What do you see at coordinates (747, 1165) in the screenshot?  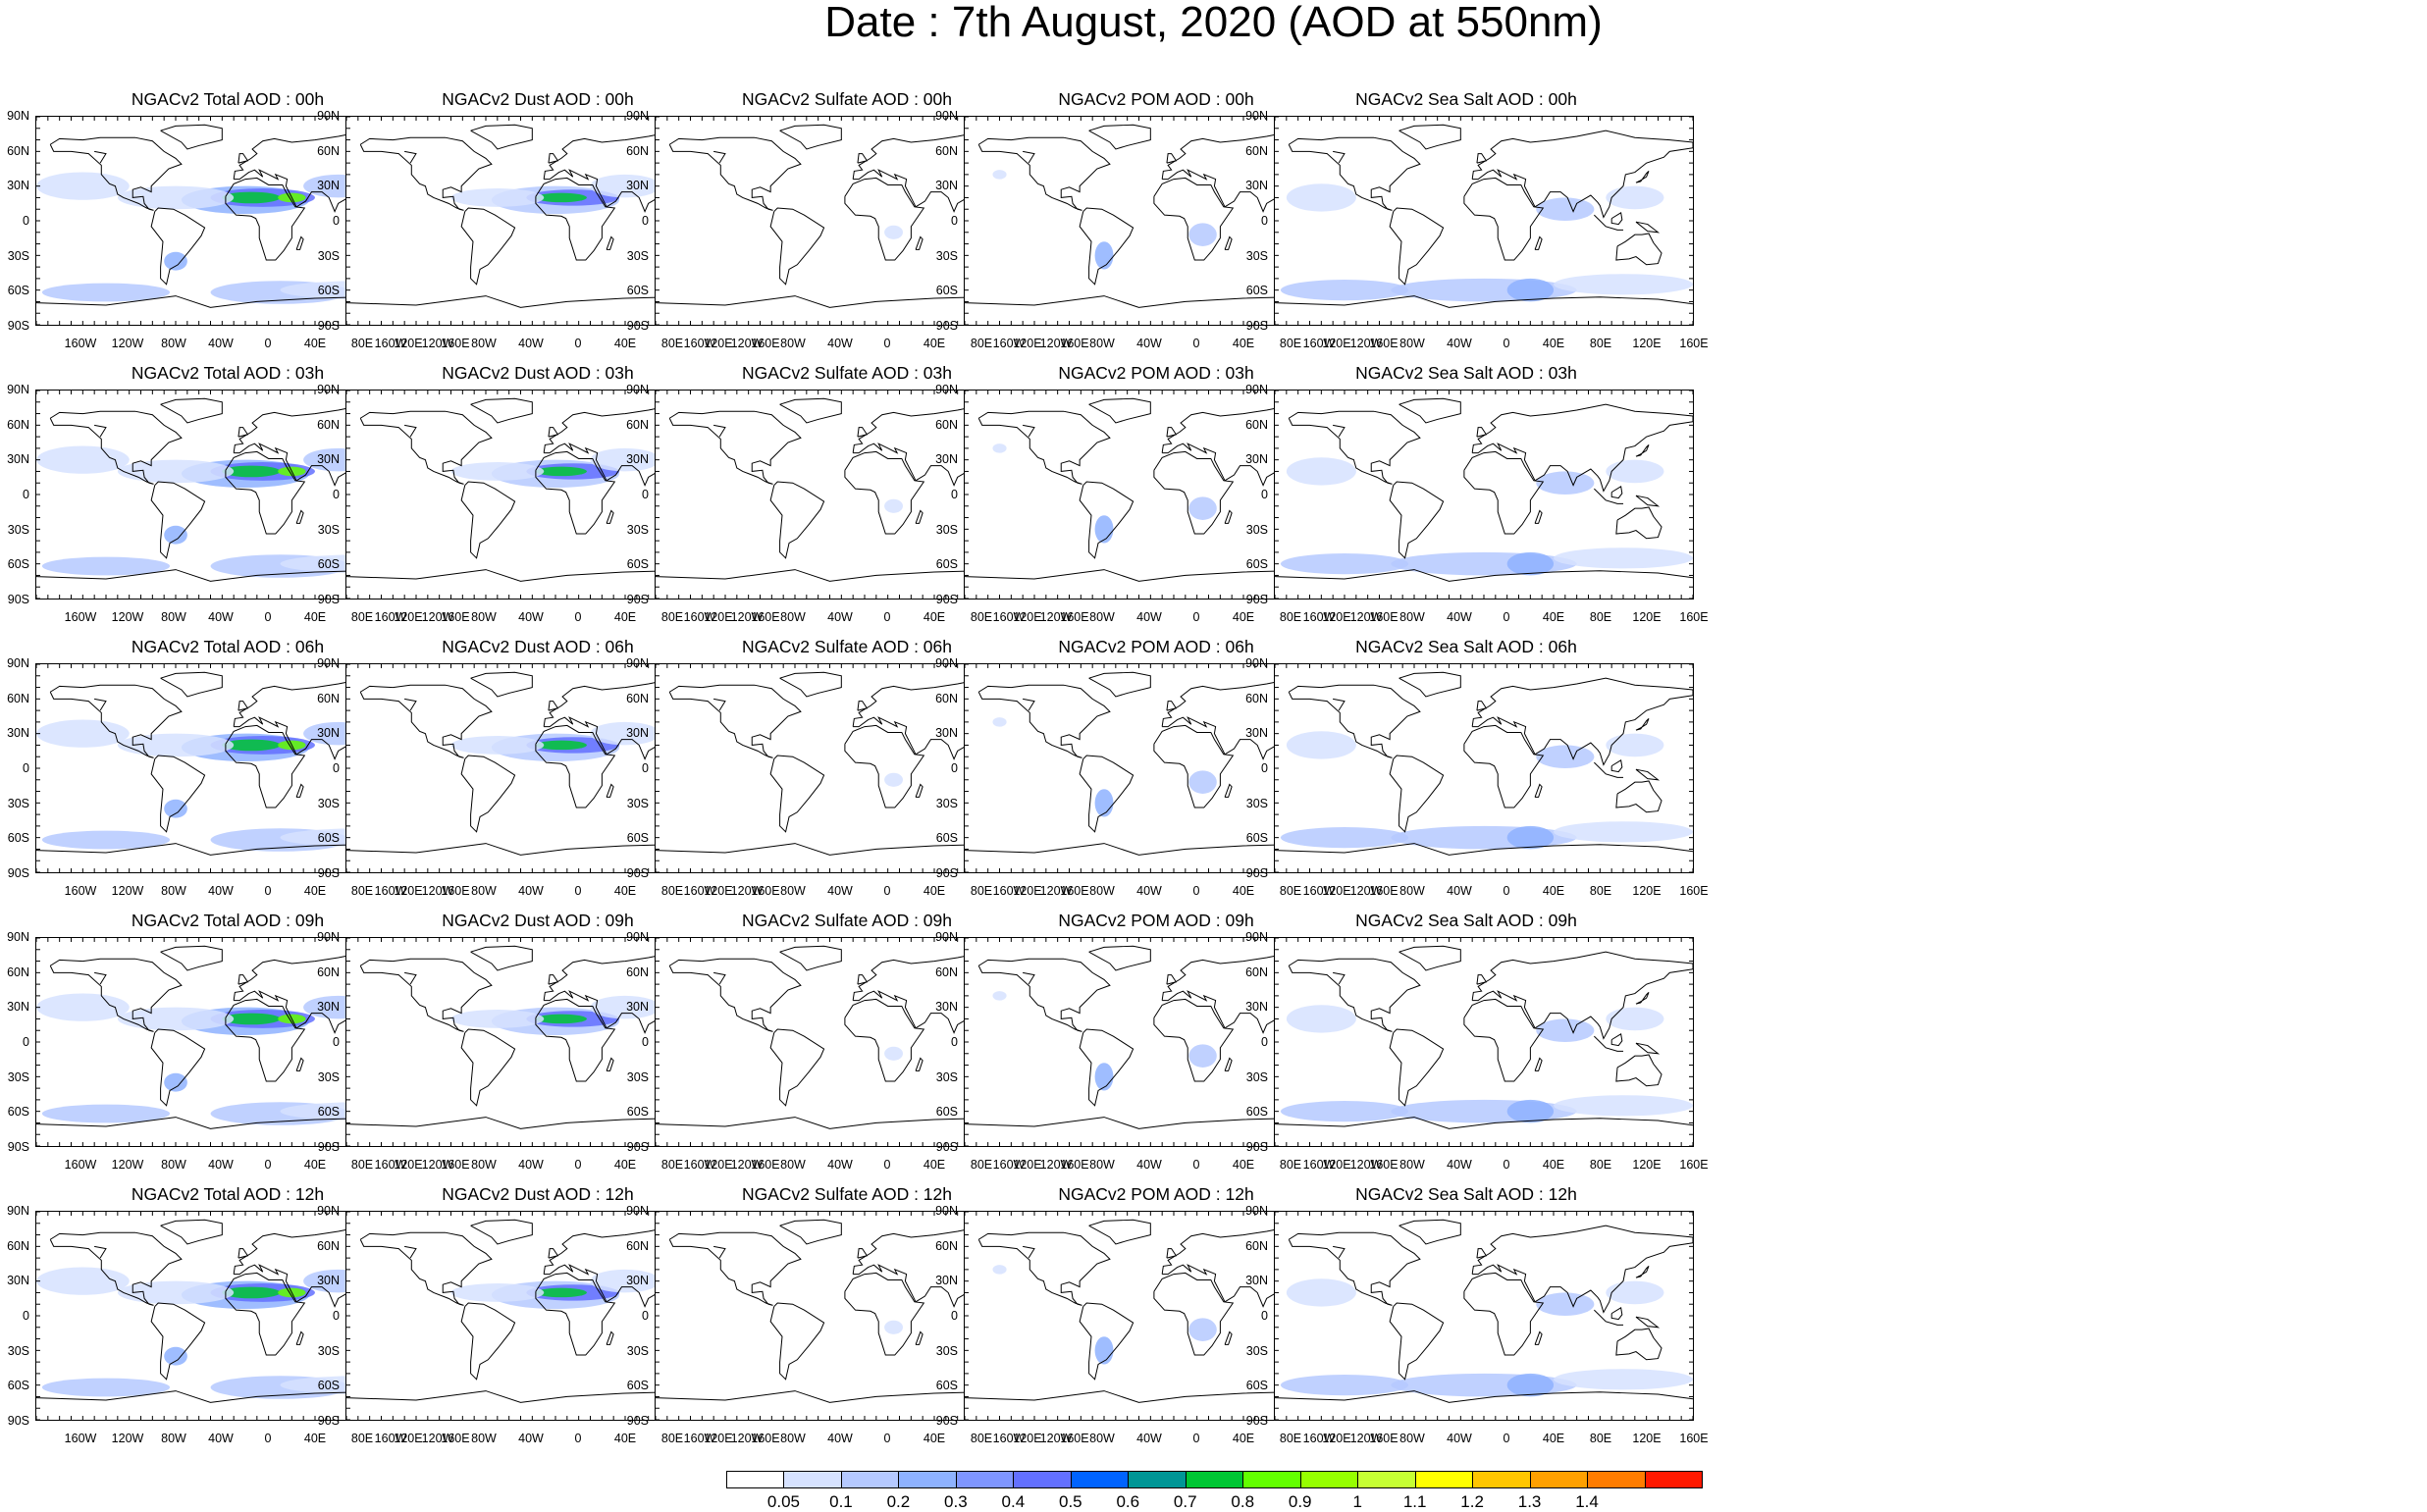 I see `longitude-label: 120W` at bounding box center [747, 1165].